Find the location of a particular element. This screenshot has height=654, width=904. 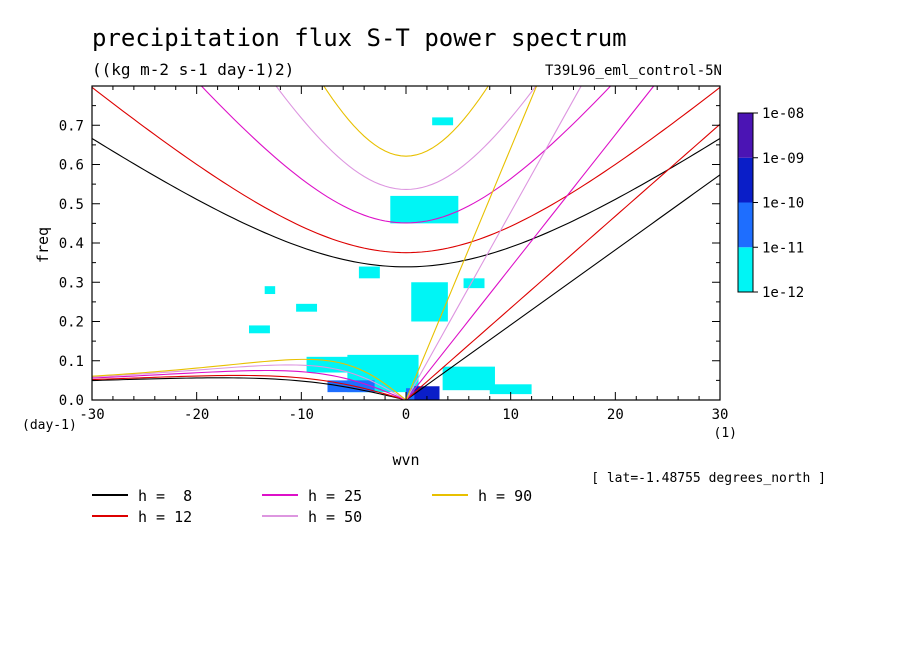

curve-h8-kelvin is located at coordinates (562, 287).